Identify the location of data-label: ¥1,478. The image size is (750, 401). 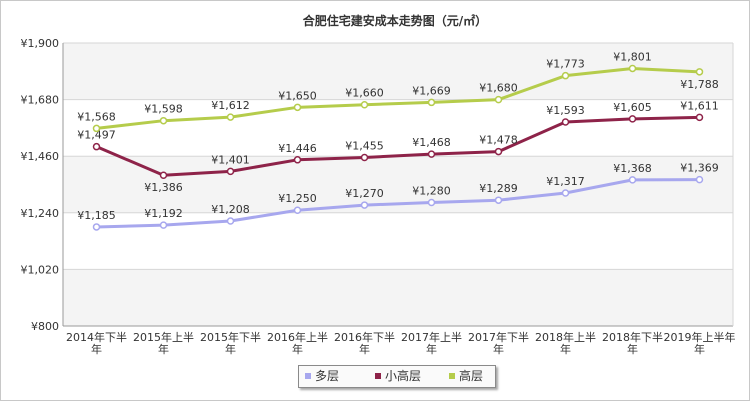
(498, 140).